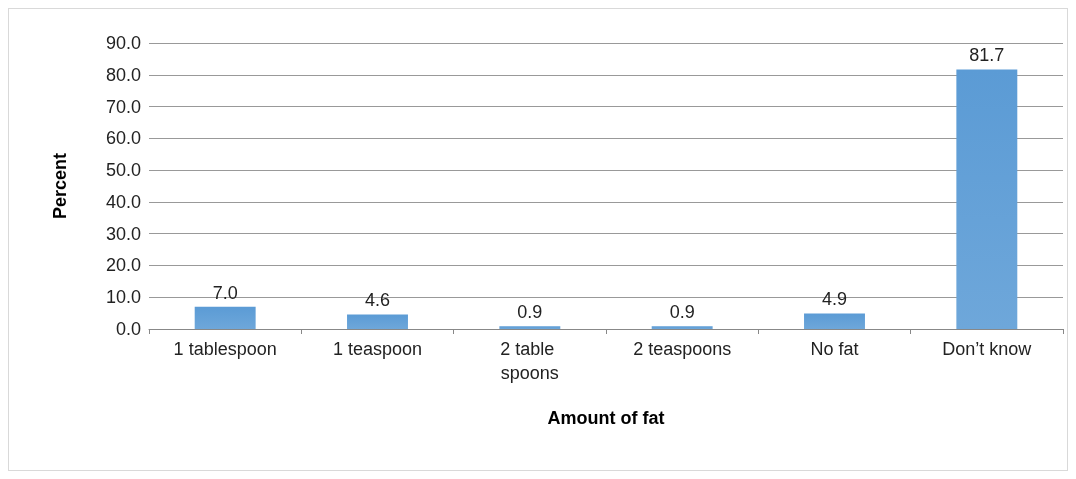 The image size is (1076, 479). I want to click on x-tick-label: 1 teaspoon, so click(377, 349).